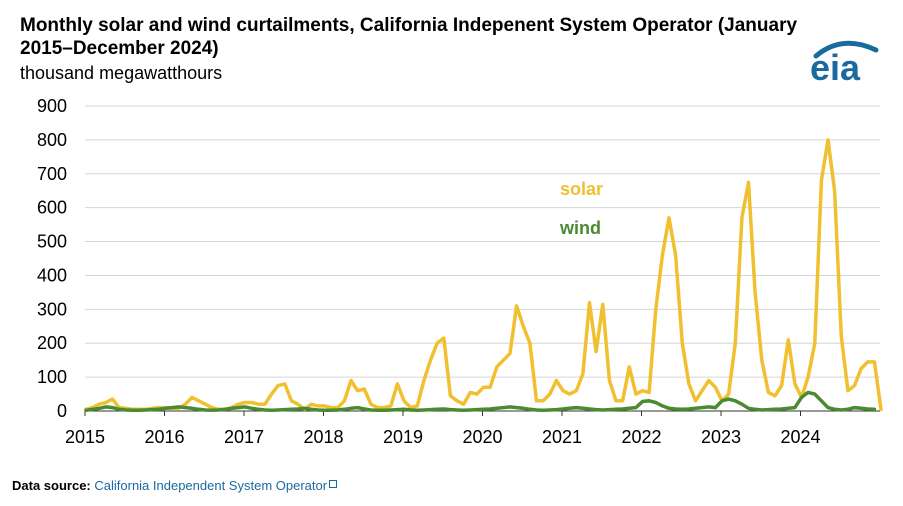 This screenshot has height=506, width=903. What do you see at coordinates (333, 484) in the screenshot?
I see `external-link-icon` at bounding box center [333, 484].